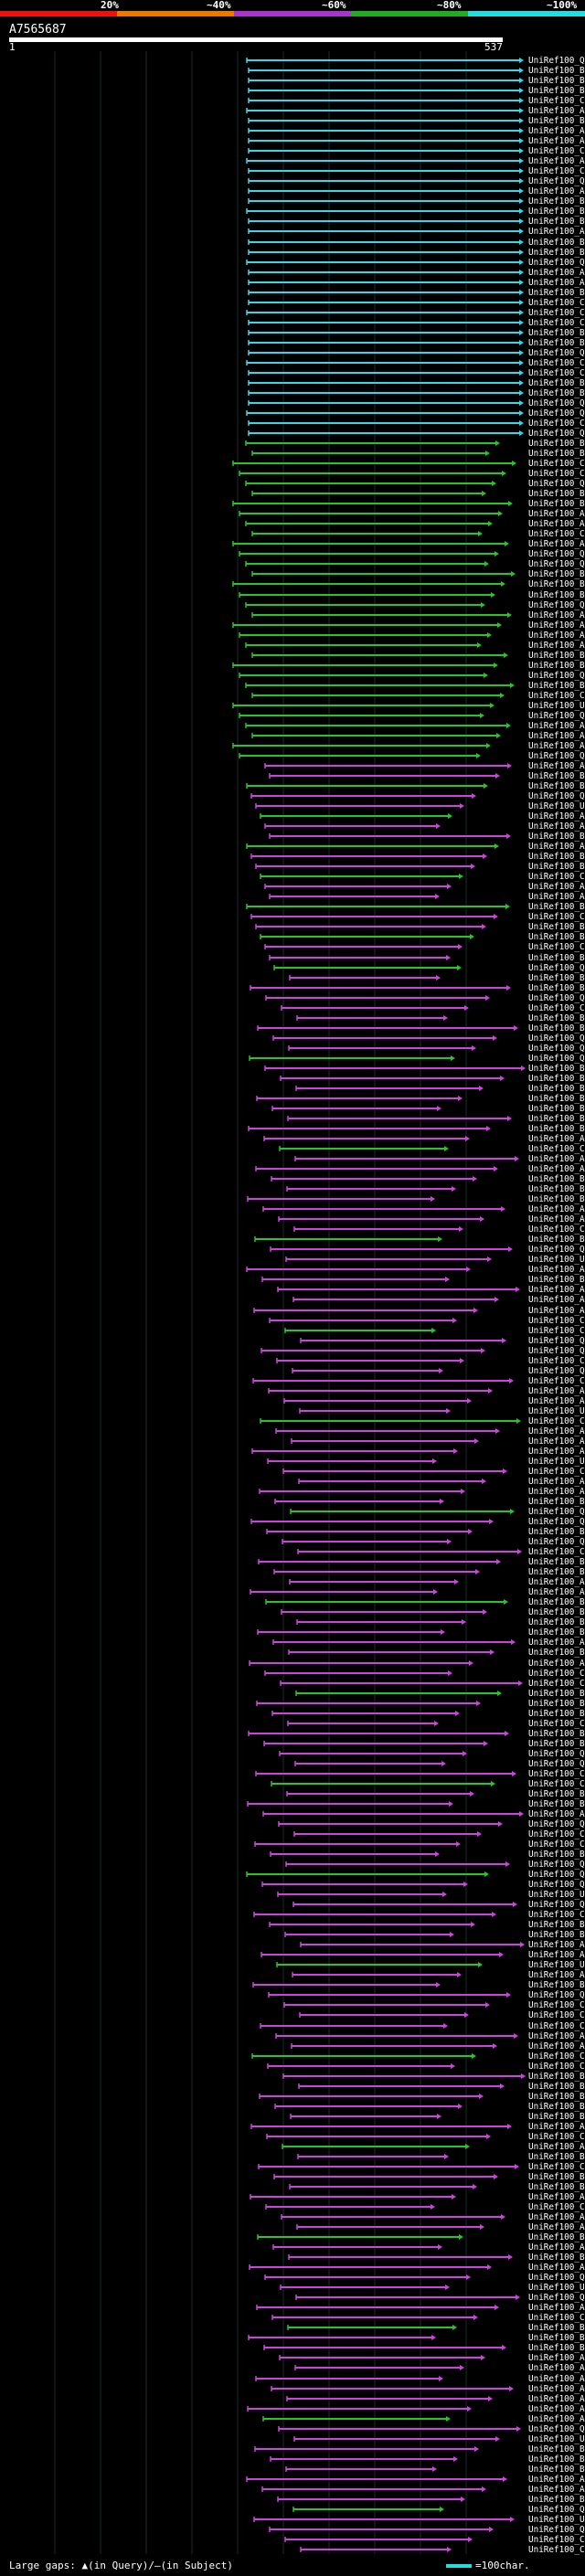  I want to click on hit-label: UniRef100_A5BYX2, so click(557, 1955).